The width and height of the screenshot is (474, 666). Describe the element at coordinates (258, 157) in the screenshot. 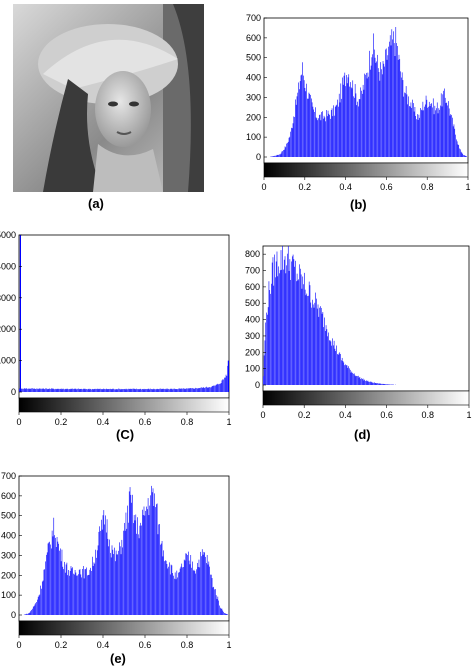

I see `y-tick-label: 0` at that location.